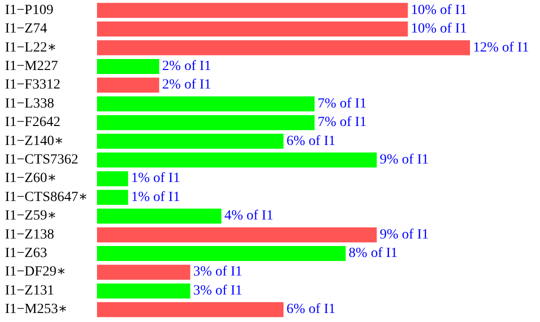 This screenshot has height=322, width=540. Describe the element at coordinates (31, 66) in the screenshot. I see `y-tick-label: I1−M227` at that location.